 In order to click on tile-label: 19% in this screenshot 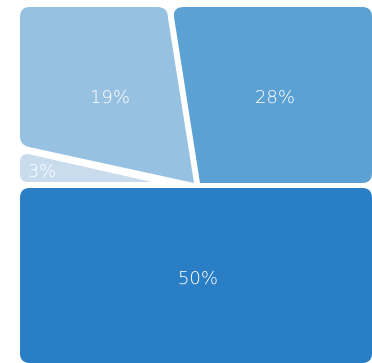, I will do `click(110, 97)`.